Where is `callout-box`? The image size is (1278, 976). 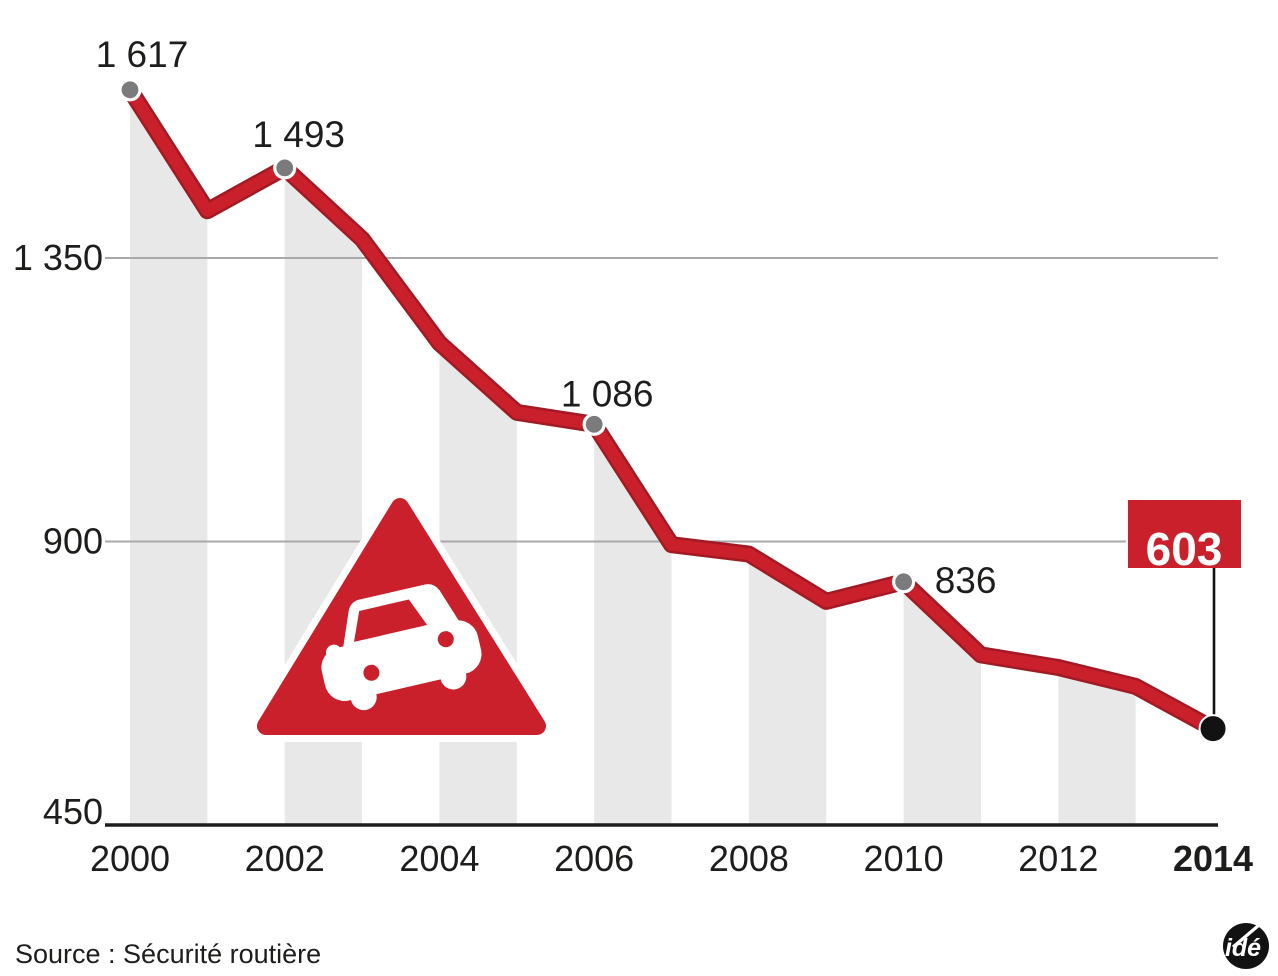
callout-box is located at coordinates (1184, 534).